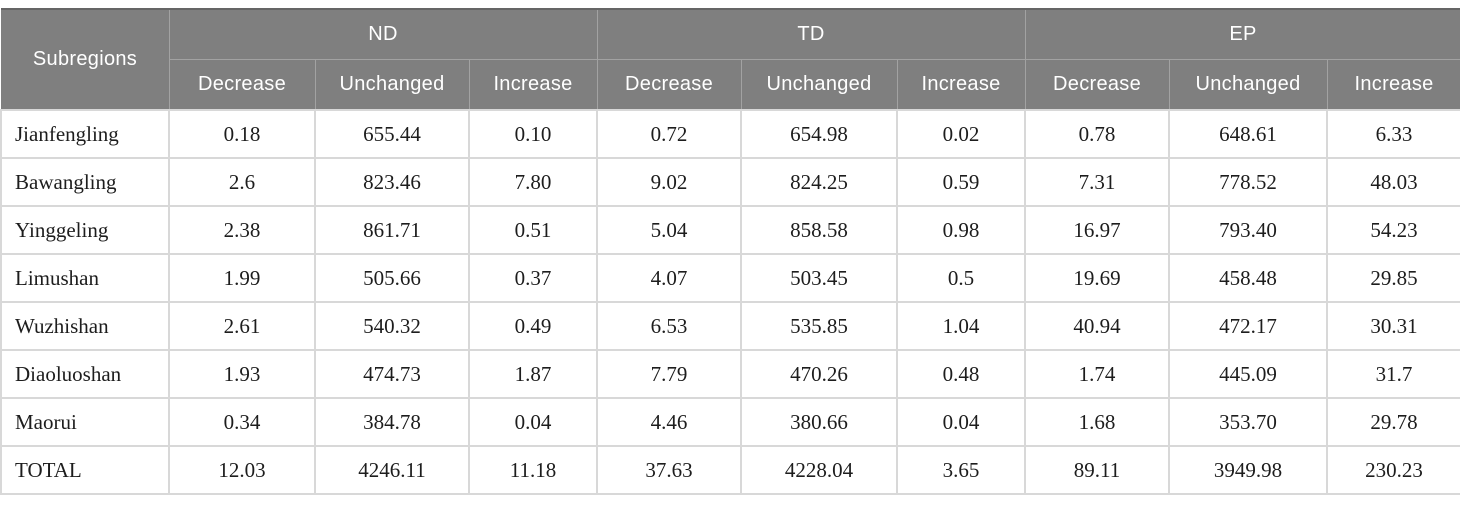  Describe the element at coordinates (669, 374) in the screenshot. I see `cell-value: 7.79` at that location.